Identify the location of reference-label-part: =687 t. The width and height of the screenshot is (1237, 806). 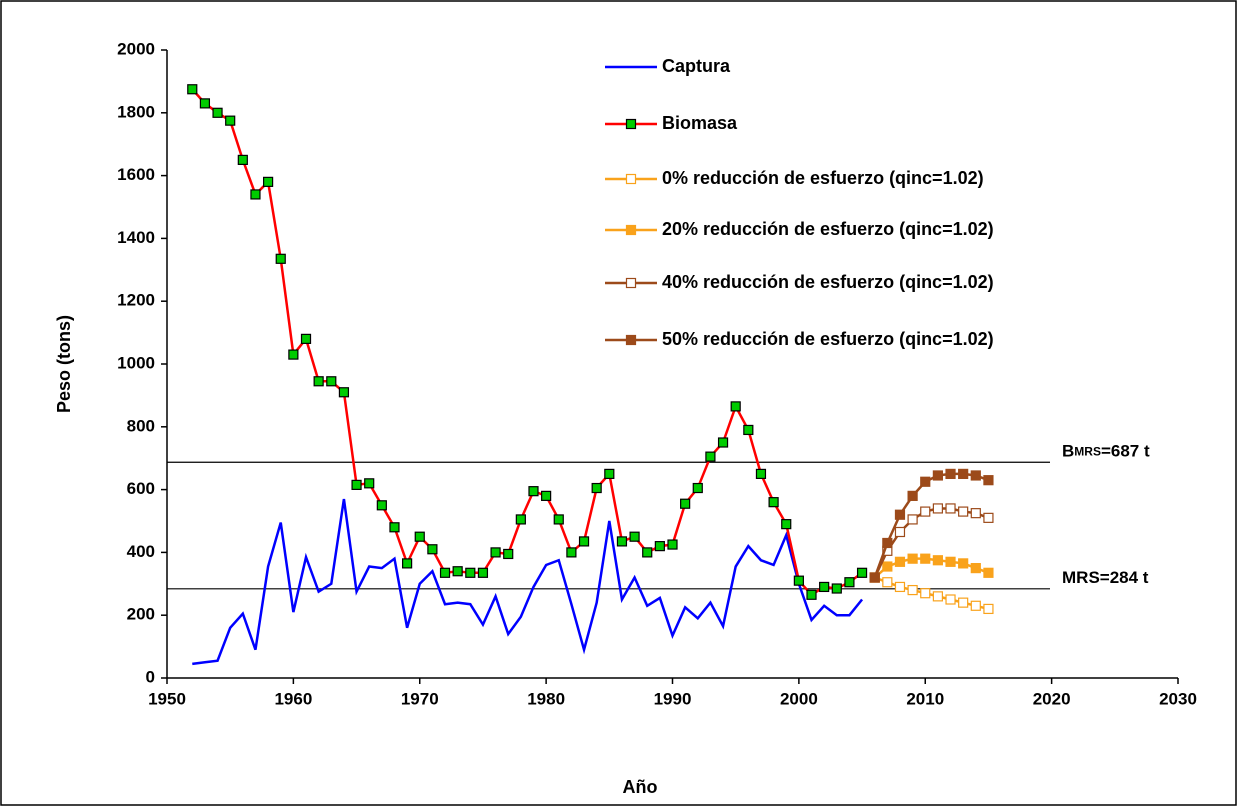
(1125, 451).